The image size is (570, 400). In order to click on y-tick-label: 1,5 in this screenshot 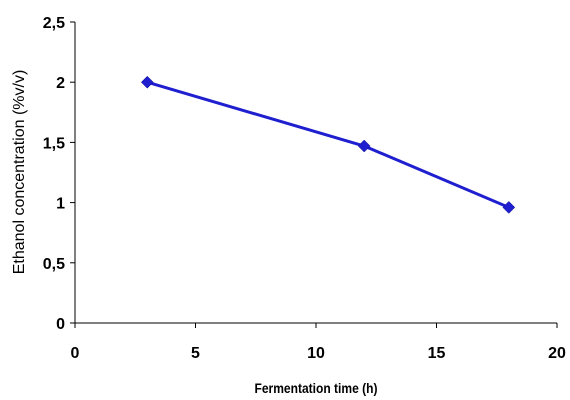, I will do `click(54, 143)`.